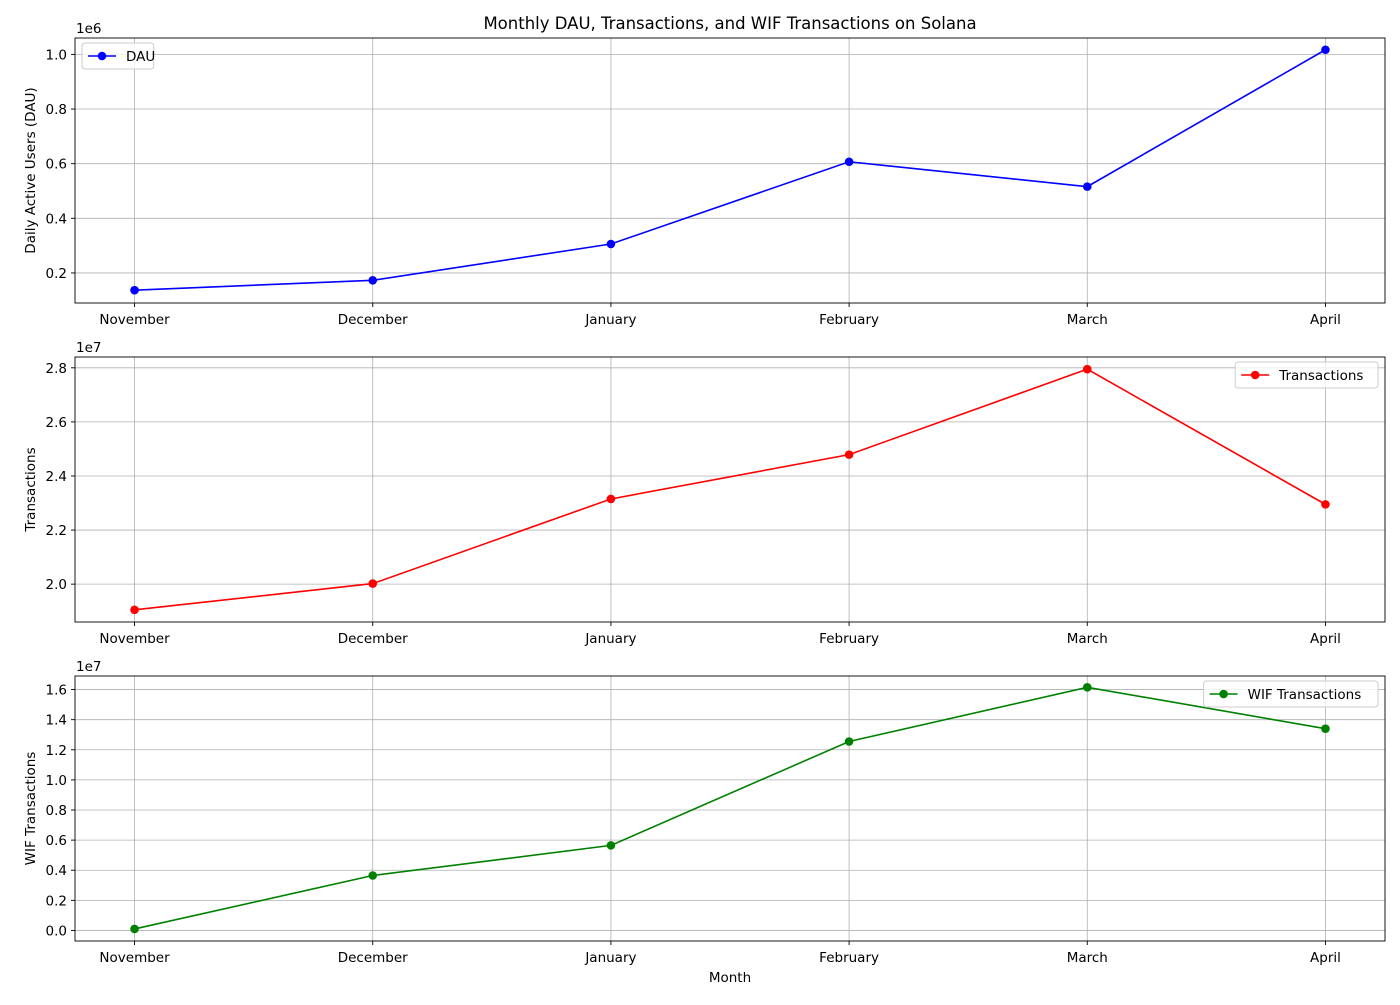 The image size is (1400, 1005). I want to click on legend: DAU, so click(118, 56).